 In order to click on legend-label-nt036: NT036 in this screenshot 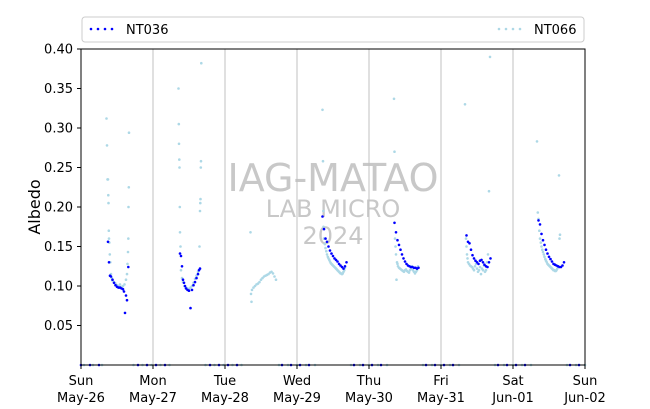, I will do `click(147, 30)`.